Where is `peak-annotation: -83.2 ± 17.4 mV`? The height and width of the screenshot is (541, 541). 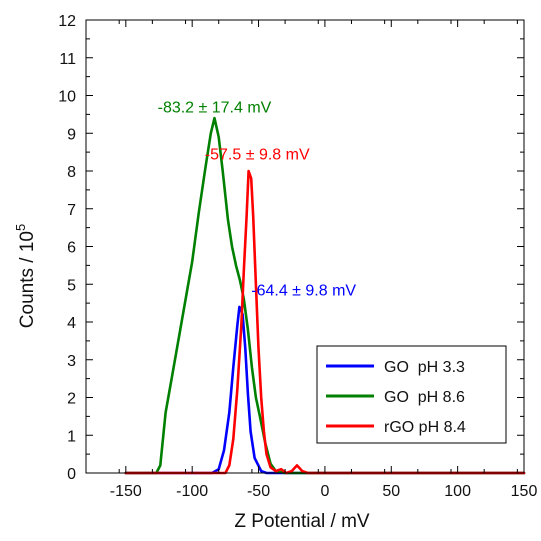
peak-annotation: -83.2 ± 17.4 mV is located at coordinates (215, 107).